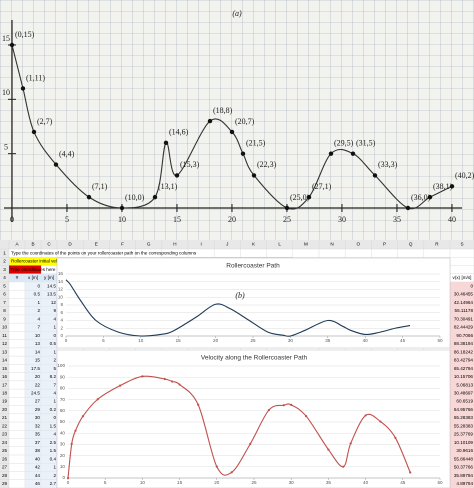  What do you see at coordinates (5, 409) in the screenshot?
I see `row-number: 20` at bounding box center [5, 409].